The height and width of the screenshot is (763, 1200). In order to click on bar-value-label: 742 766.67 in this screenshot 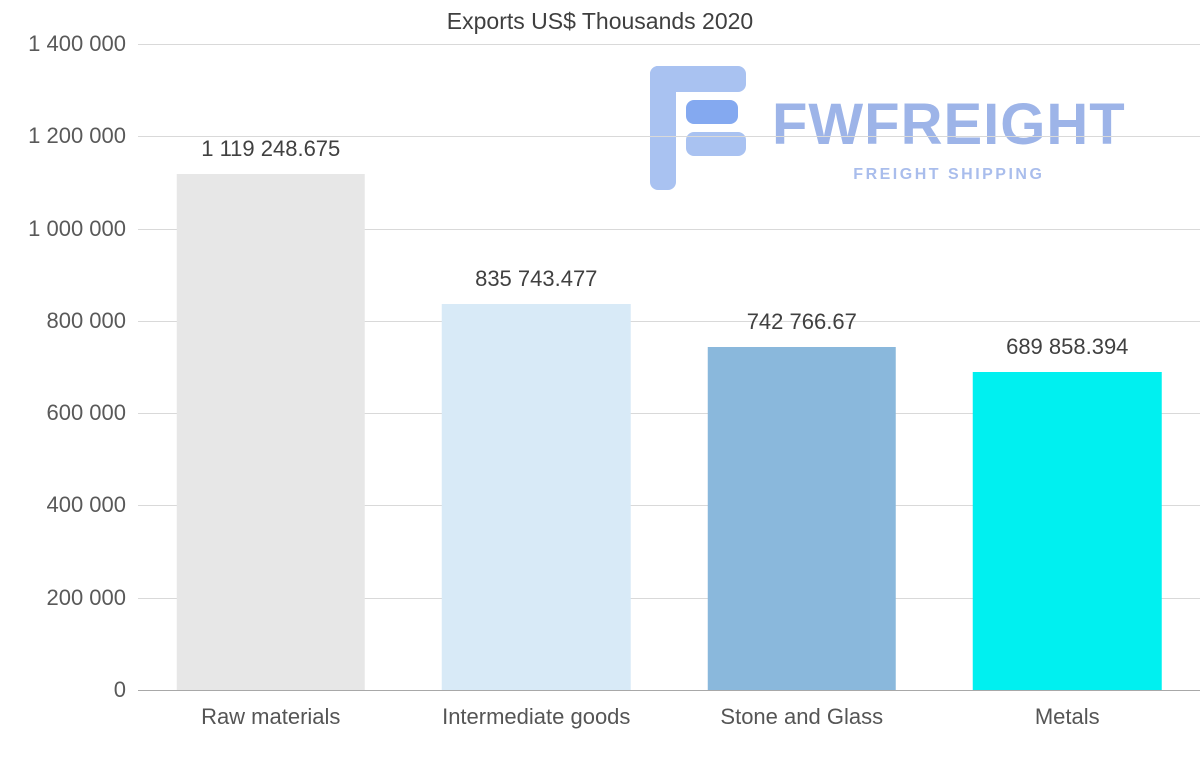, I will do `click(801, 322)`.